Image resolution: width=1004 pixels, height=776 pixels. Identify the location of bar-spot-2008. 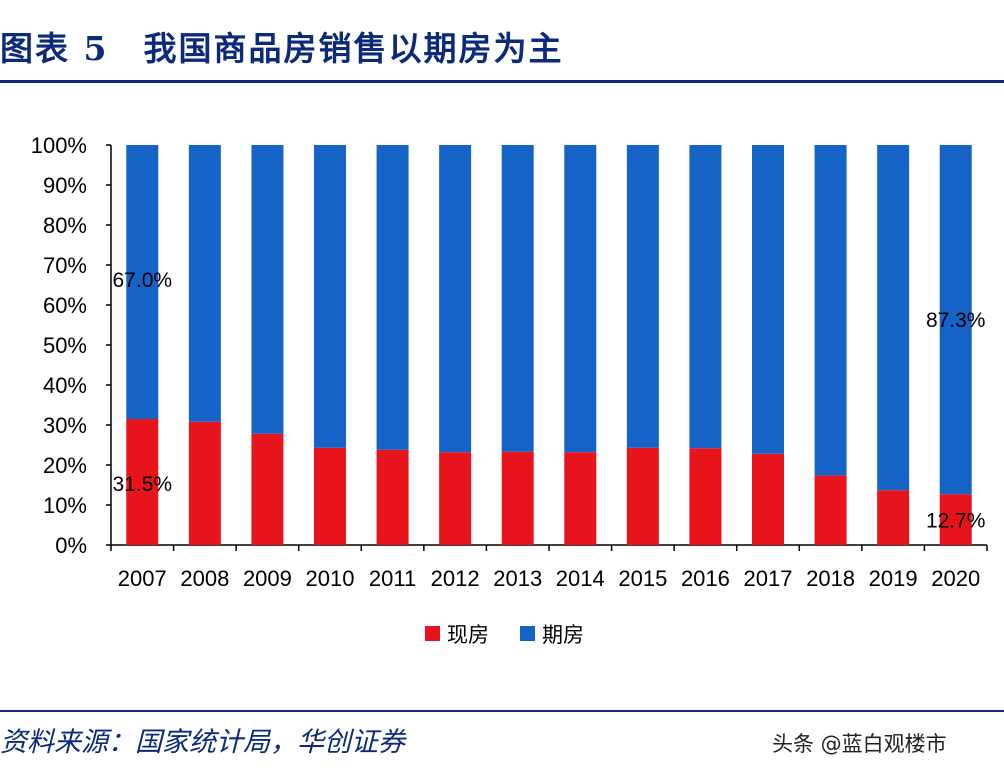
(204, 483).